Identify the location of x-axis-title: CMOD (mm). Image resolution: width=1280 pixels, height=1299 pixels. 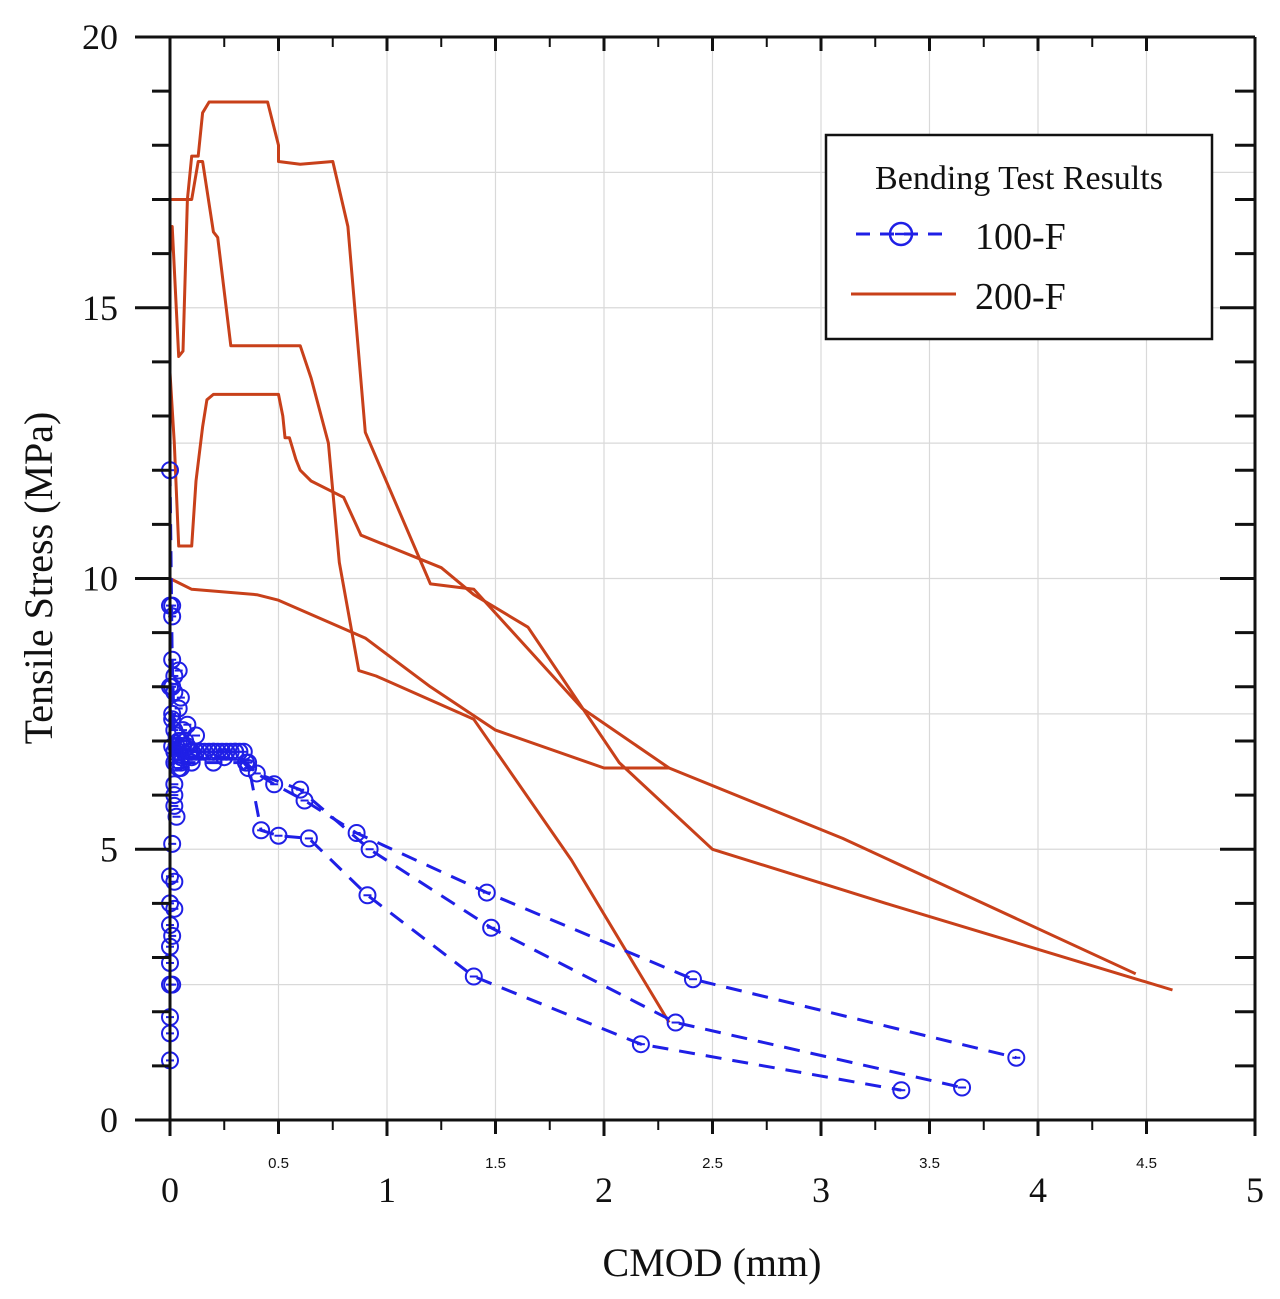
(712, 1262).